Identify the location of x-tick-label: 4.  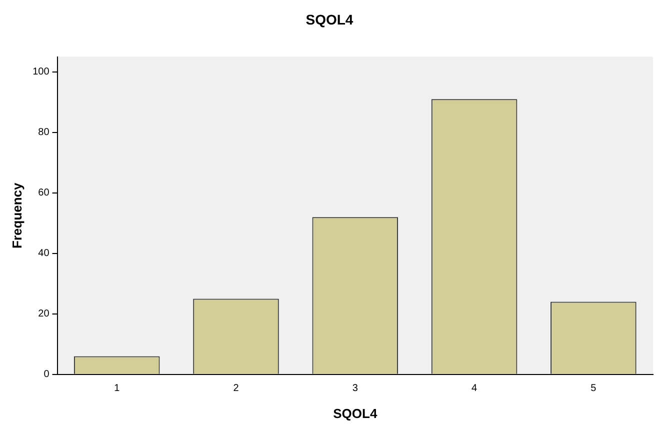
(475, 388).